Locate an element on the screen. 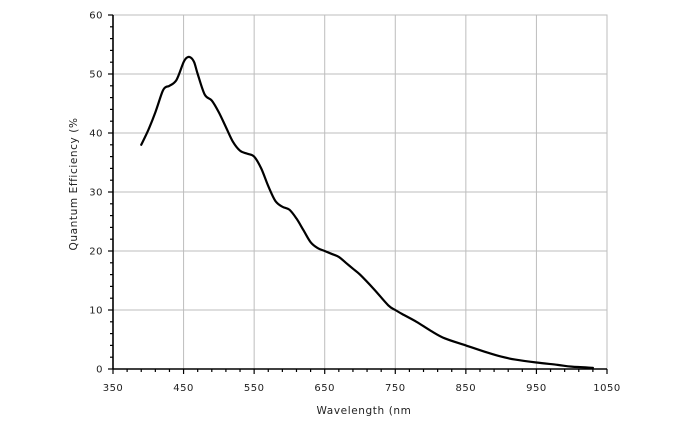 The width and height of the screenshot is (690, 428). y-tick-label: 20 is located at coordinates (96, 252).